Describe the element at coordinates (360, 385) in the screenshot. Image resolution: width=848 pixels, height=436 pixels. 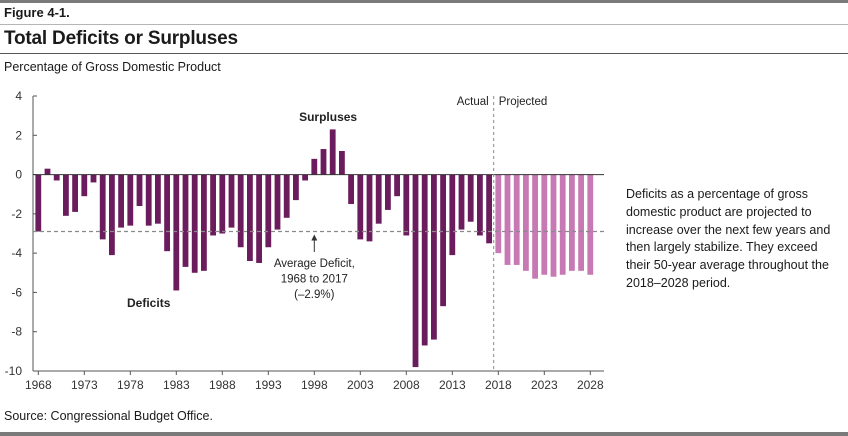
I see `x-tick-label: 2003` at that location.